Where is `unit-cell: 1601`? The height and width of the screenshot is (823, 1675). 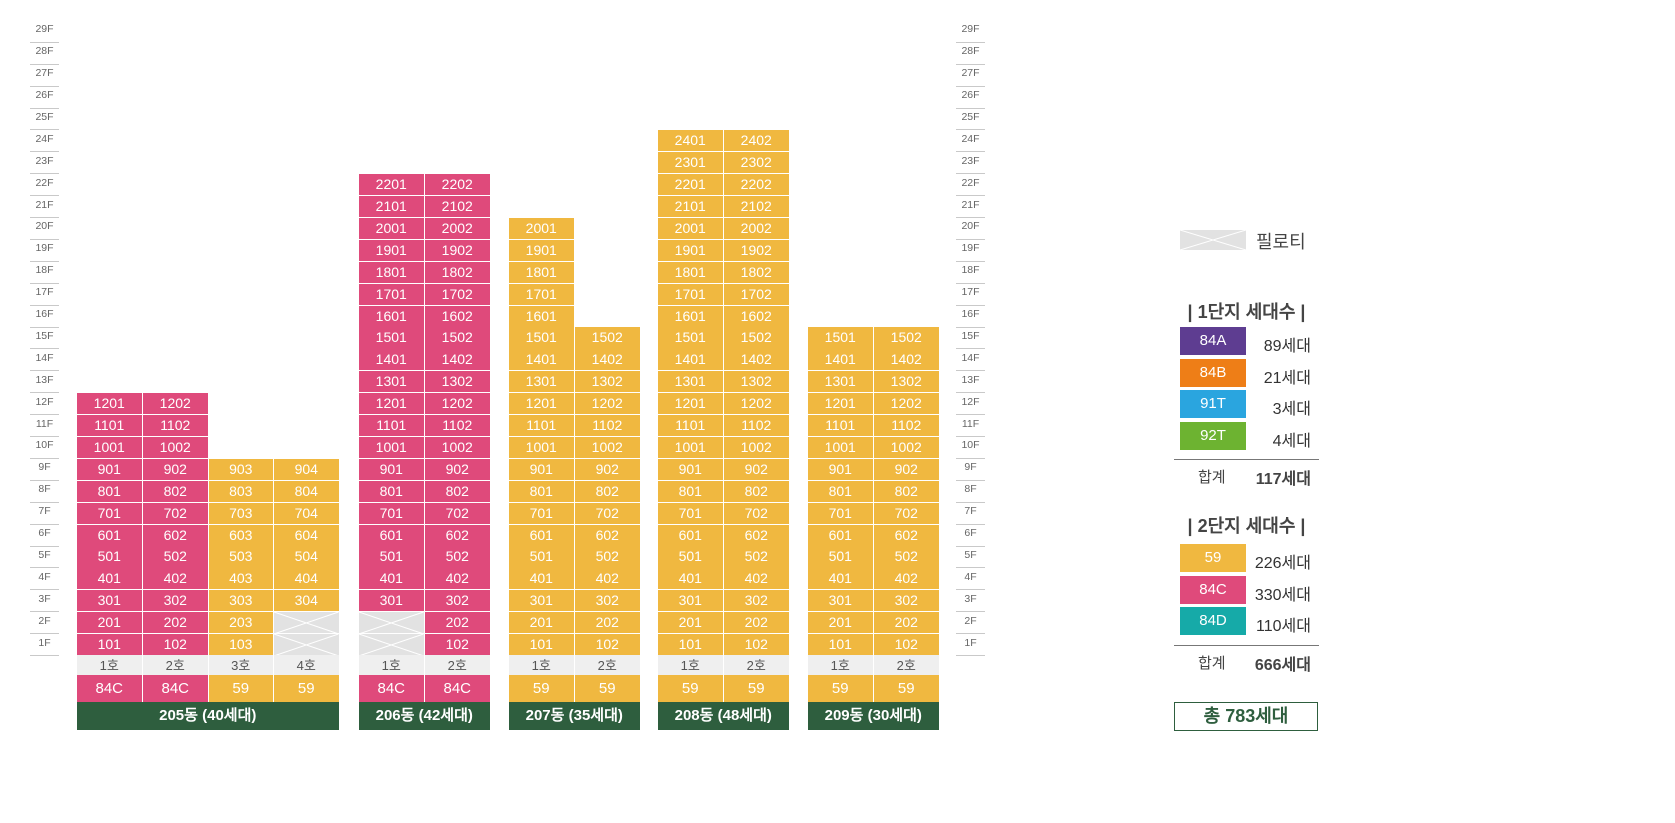
unit-cell: 1601 is located at coordinates (541, 316).